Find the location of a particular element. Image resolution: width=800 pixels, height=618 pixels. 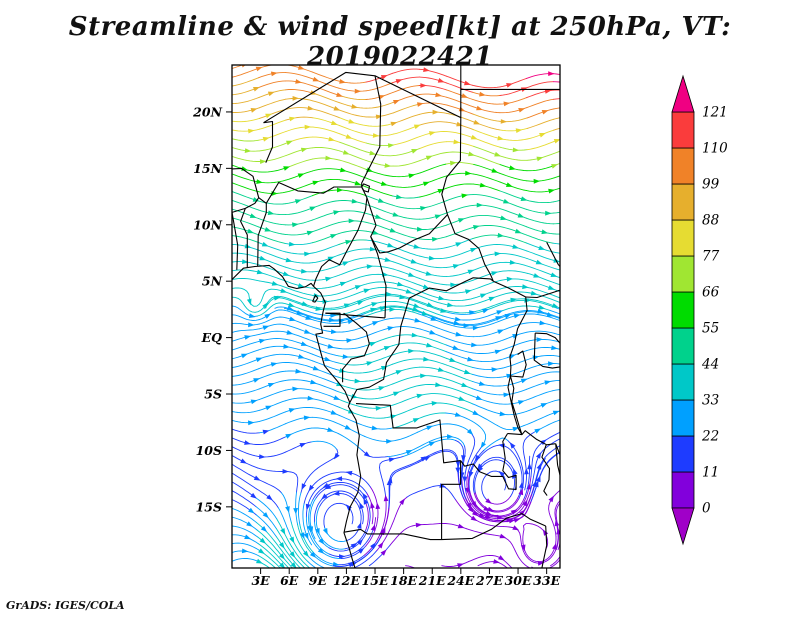

lat-tick-label: EQ is located at coordinates (212, 337).